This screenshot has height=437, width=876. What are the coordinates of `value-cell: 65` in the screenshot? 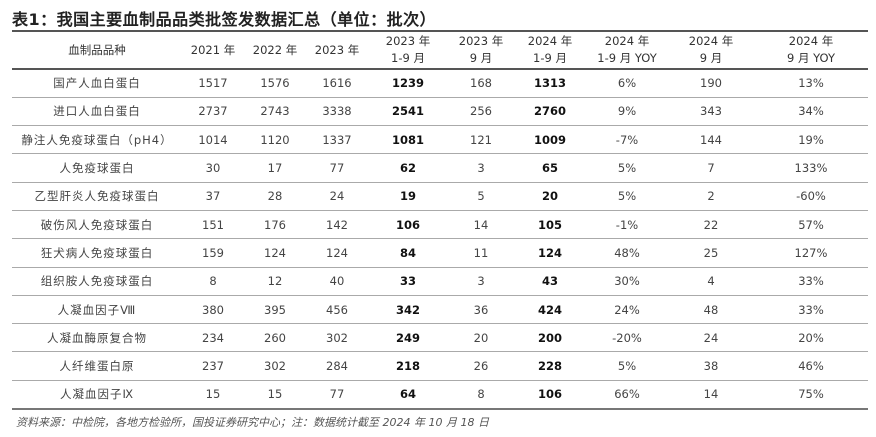 It's located at (549, 168).